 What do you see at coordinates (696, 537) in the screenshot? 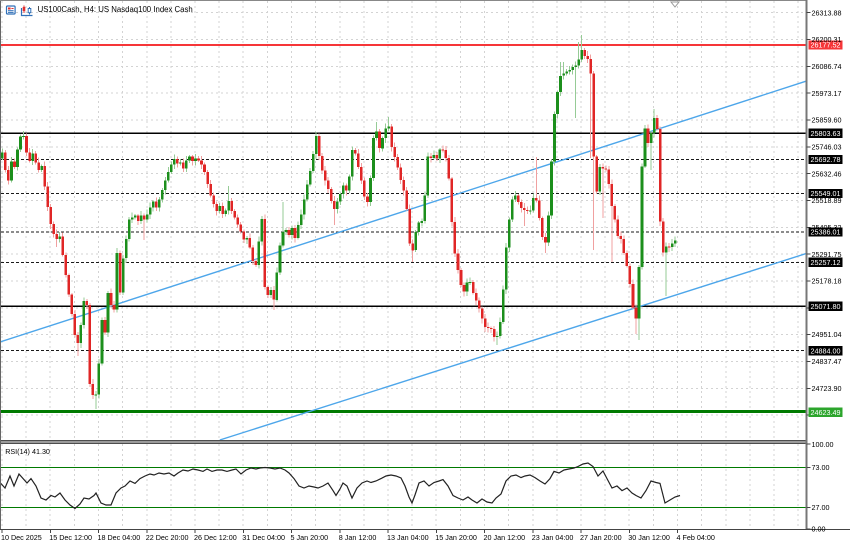
I see `svg-text: 4 Feb 04:00` at bounding box center [696, 537].